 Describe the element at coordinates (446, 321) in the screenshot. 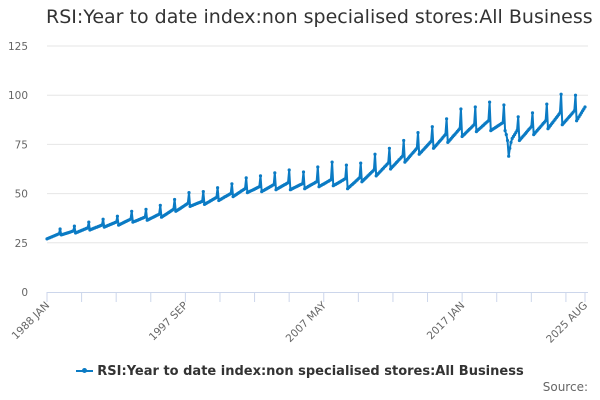

I see `x-tick-label: 2017 JAN` at that location.